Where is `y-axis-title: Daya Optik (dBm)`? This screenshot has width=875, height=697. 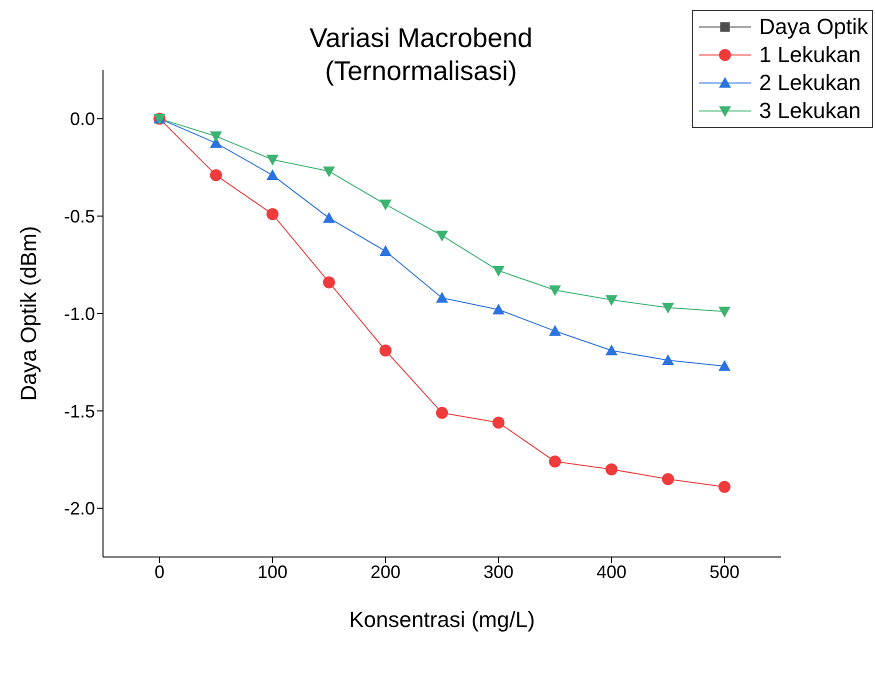
y-axis-title: Daya Optik (dBm) is located at coordinates (28, 313).